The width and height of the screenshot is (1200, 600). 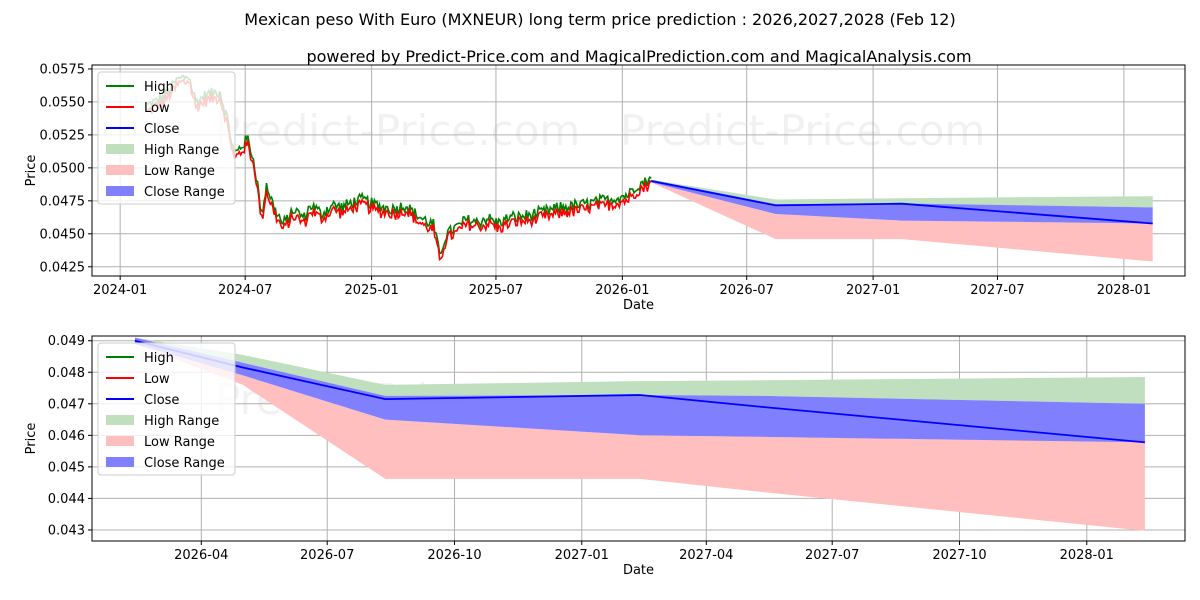 I want to click on y-tick-label: 0.0425, so click(x=63, y=267).